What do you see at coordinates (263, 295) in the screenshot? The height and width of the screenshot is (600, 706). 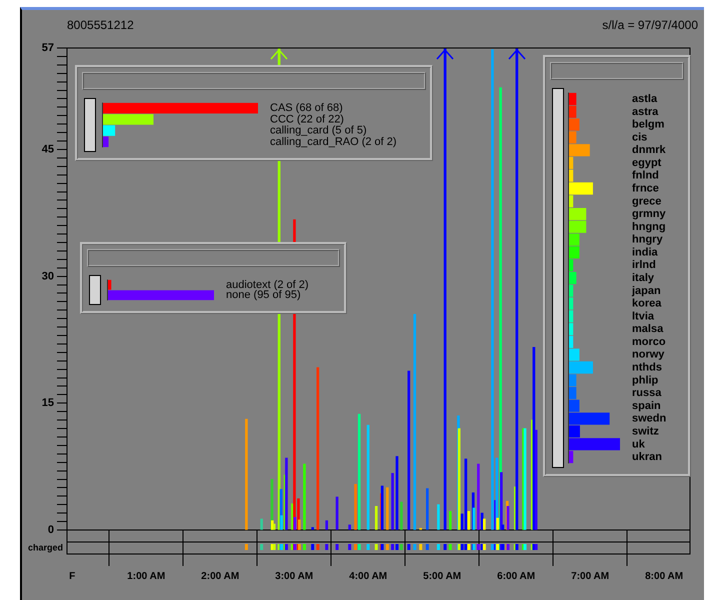 I see `y-tick-label: none (95 of 95)` at bounding box center [263, 295].